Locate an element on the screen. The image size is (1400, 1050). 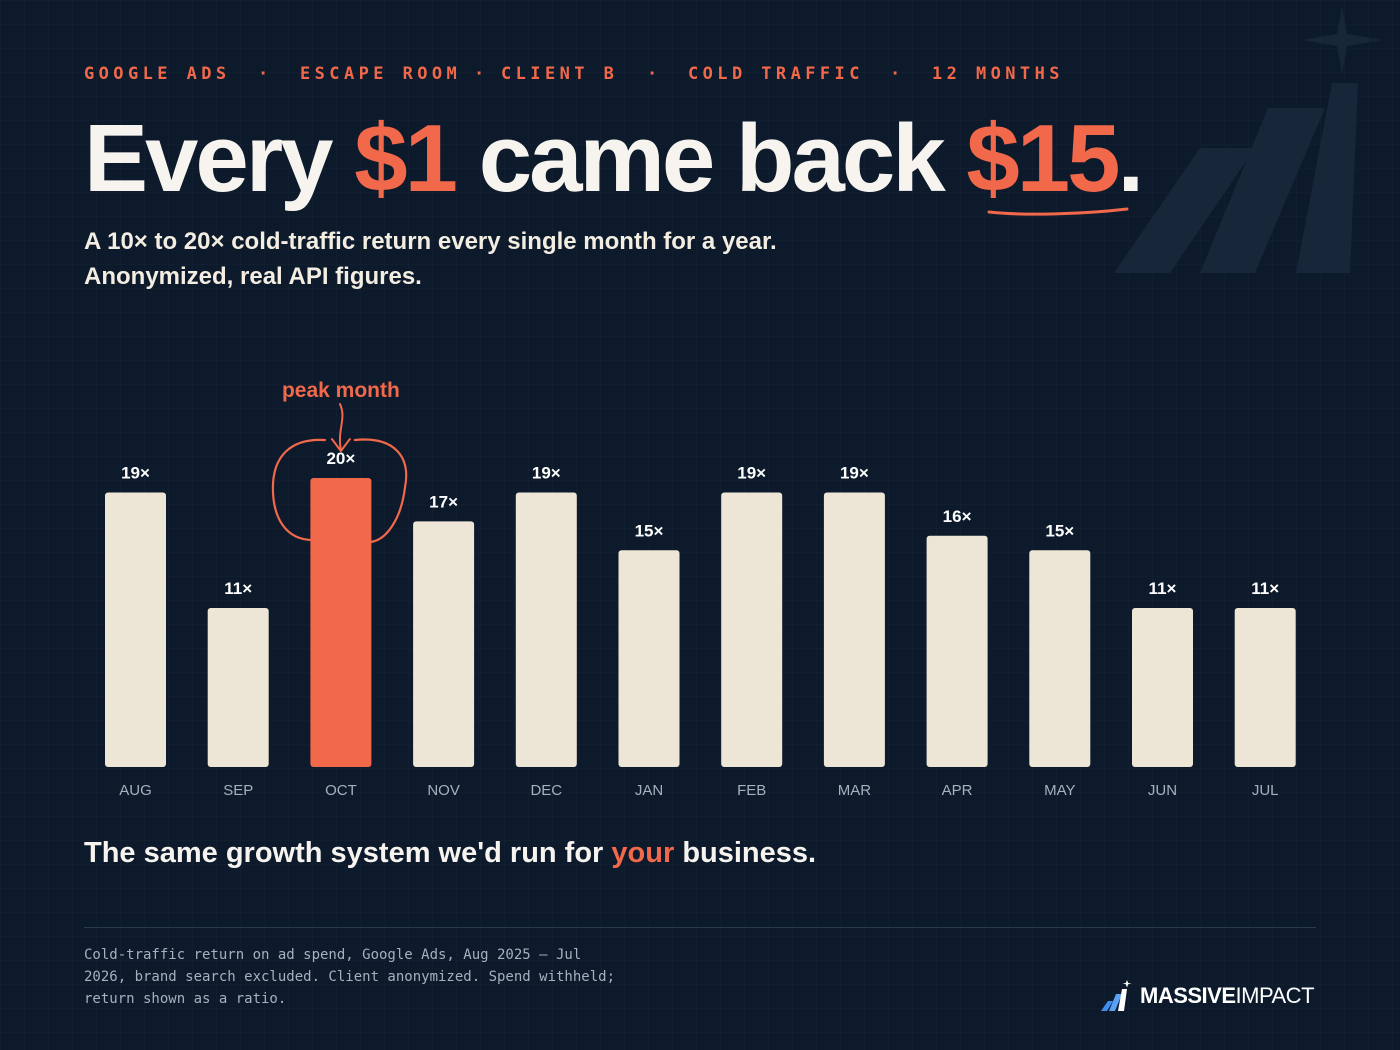
headline-accent-return: $15 is located at coordinates (1043, 158).